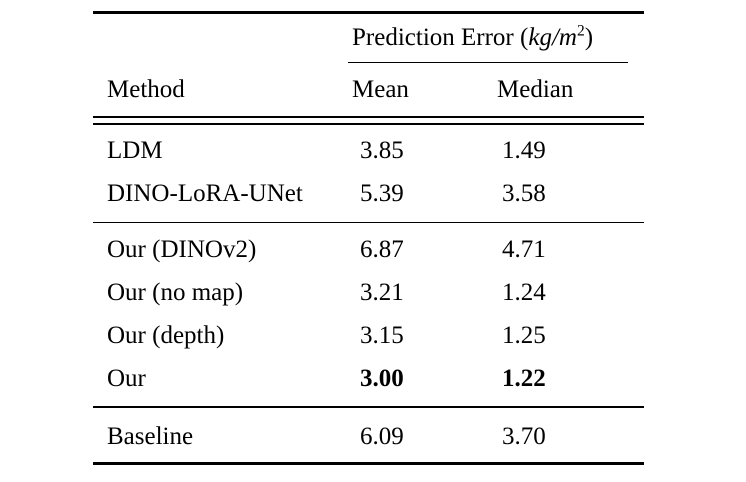 This screenshot has height=482, width=746. Describe the element at coordinates (382, 151) in the screenshot. I see `mean-cell: 3.85` at that location.